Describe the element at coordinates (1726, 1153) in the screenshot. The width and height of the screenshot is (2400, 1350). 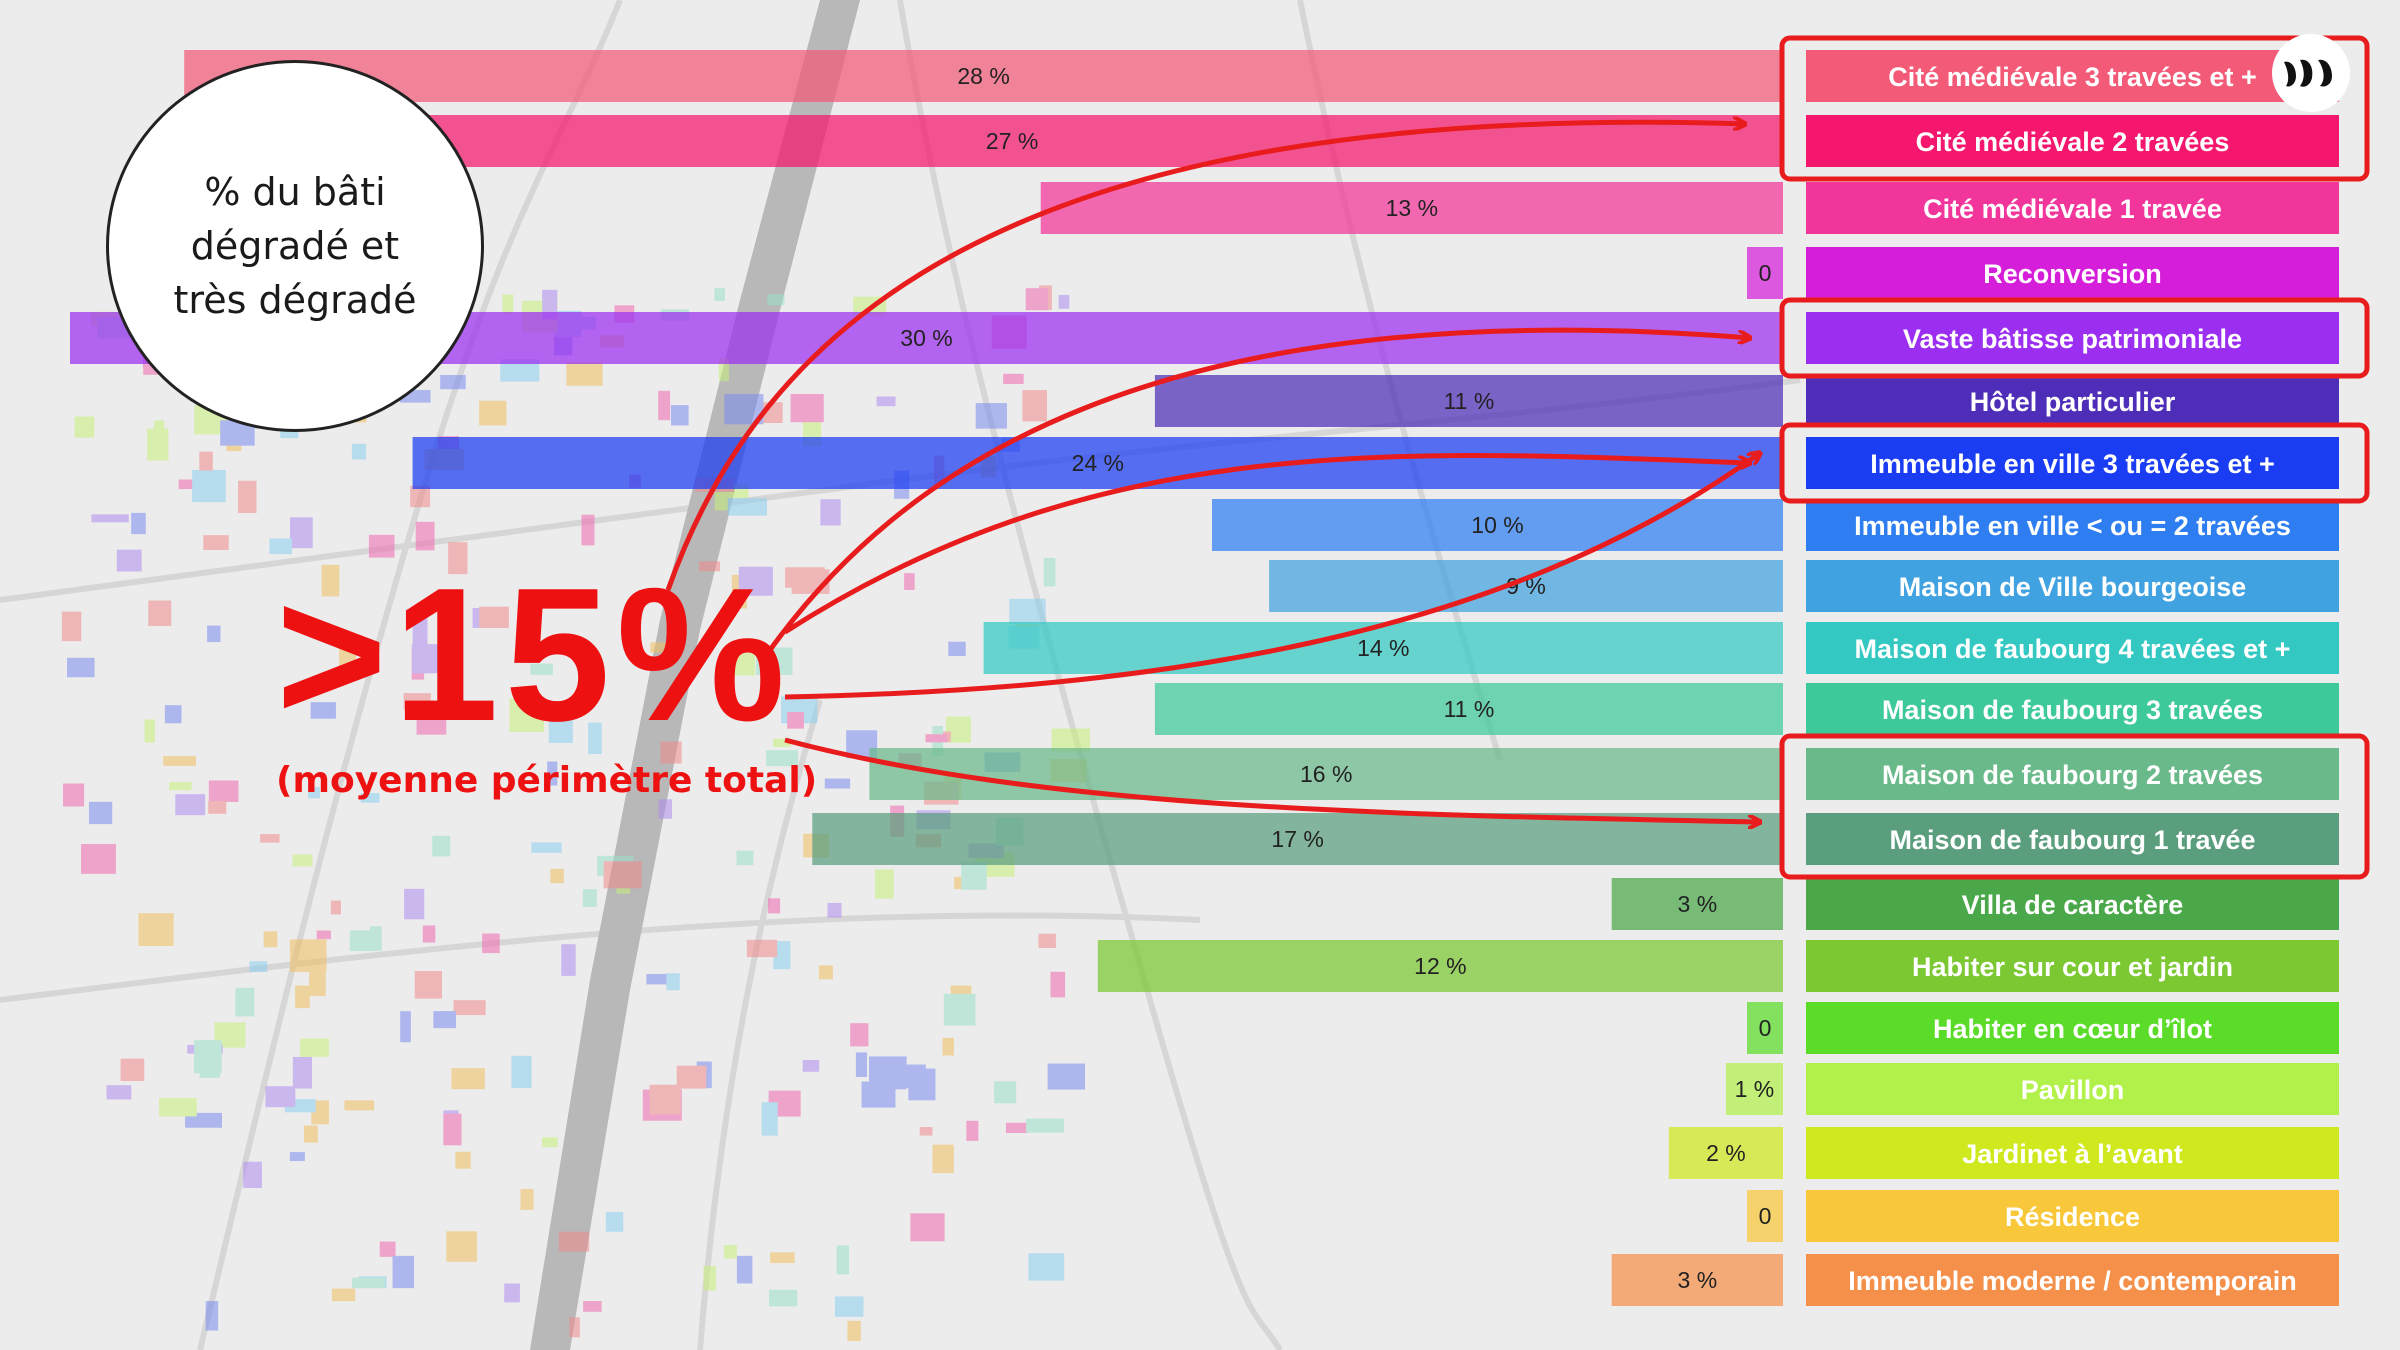
I see `value-label-17: 2 %` at that location.